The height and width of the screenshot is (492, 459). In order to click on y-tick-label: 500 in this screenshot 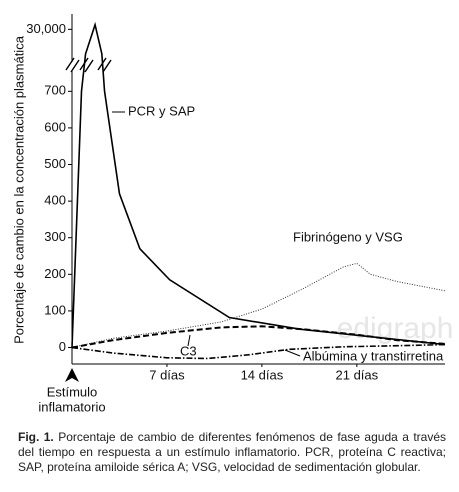, I will do `click(55, 163)`.